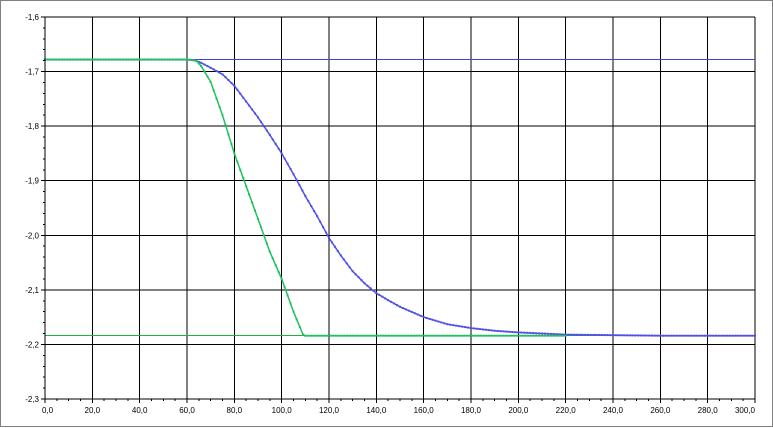 Image resolution: width=773 pixels, height=428 pixels. I want to click on x-tick-label: 60,0, so click(187, 410).